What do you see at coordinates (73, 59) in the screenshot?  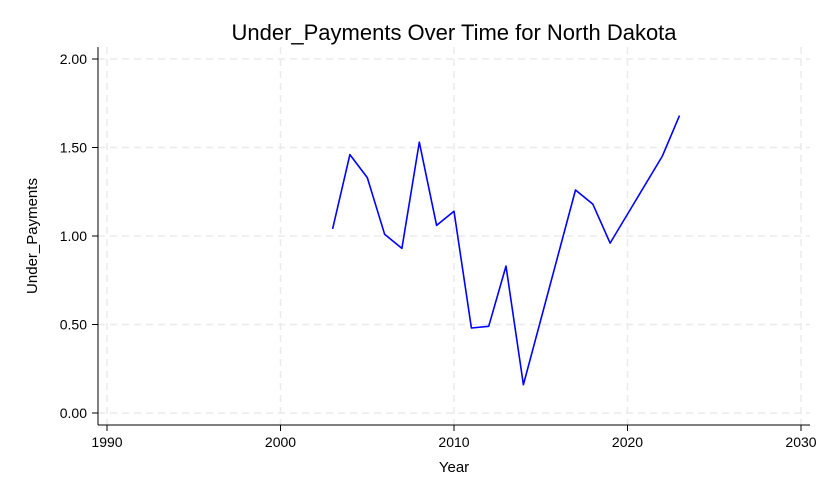 I see `y-tick-label: 2.00` at bounding box center [73, 59].